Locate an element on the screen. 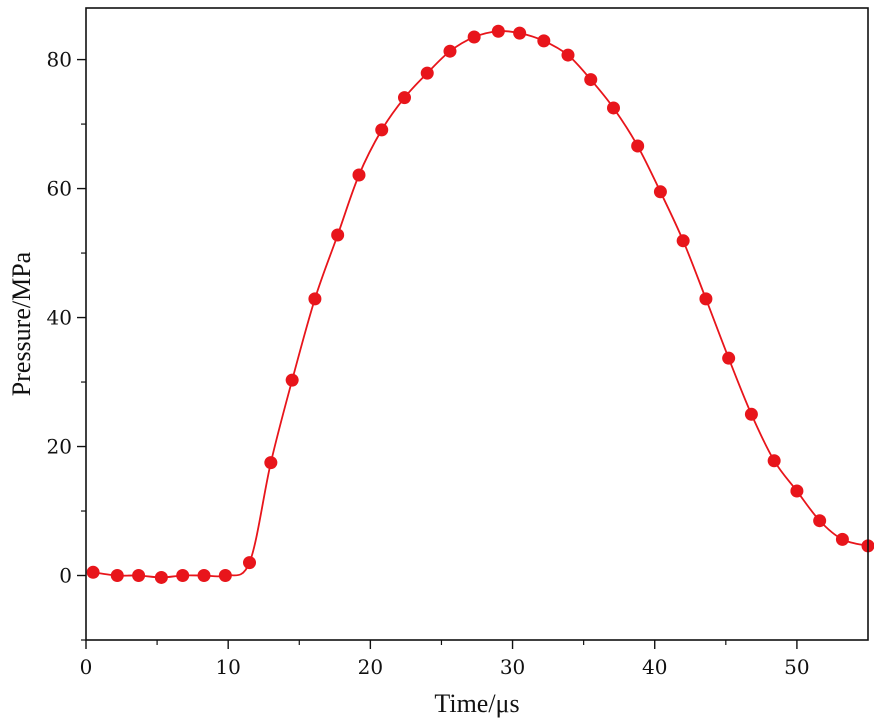 This screenshot has width=874, height=720. x-tick-label-40: 40 is located at coordinates (654, 667).